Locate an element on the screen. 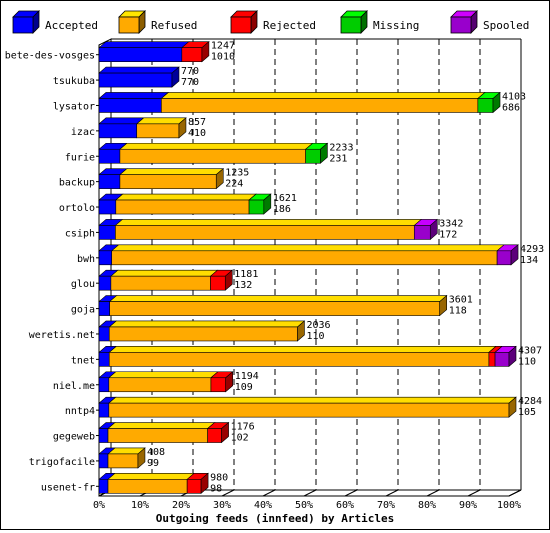 The image size is (550, 533). row-label-ortolo: ortolo is located at coordinates (77, 208).